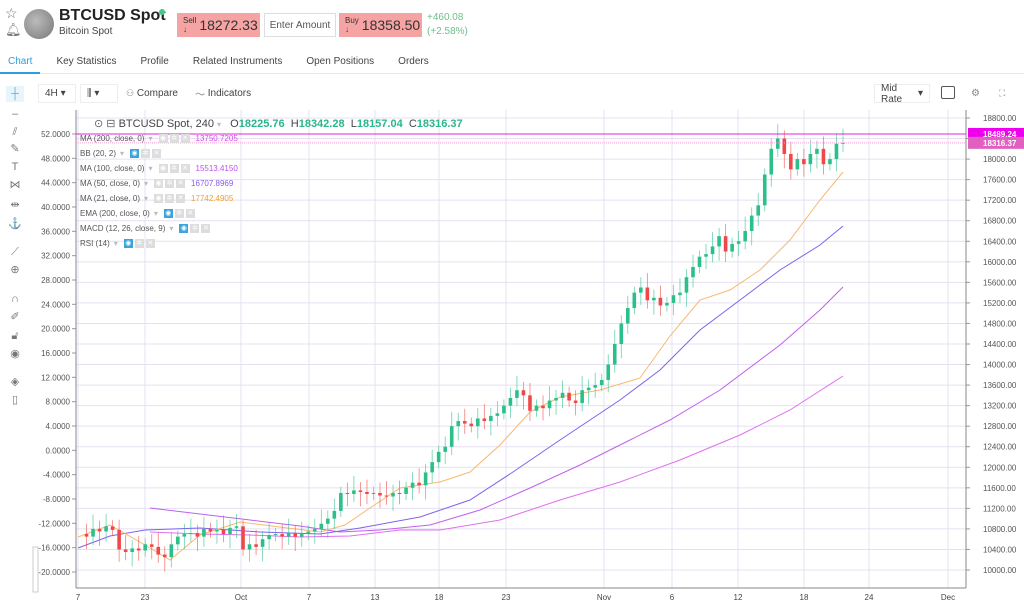 The height and width of the screenshot is (606, 1024). I want to click on series-title: BTCUSD Spot, 240, so click(166, 124).